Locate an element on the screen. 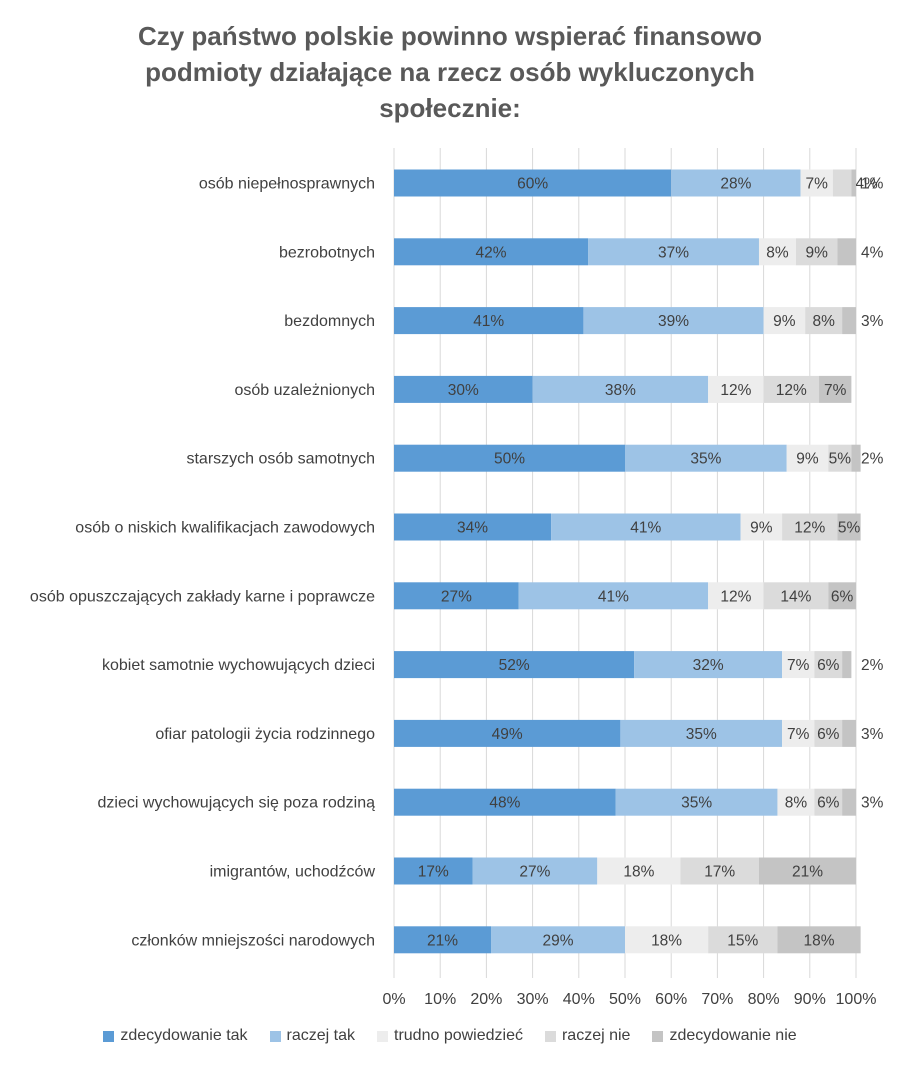  chart-title-line: społecznie: is located at coordinates (450, 108).